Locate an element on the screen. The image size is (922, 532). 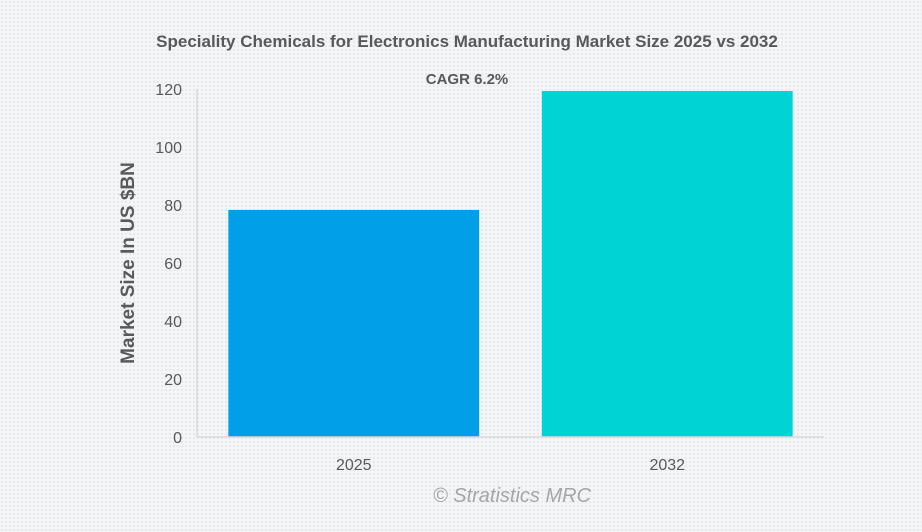
y-tick-label: 100 is located at coordinates (168, 148).